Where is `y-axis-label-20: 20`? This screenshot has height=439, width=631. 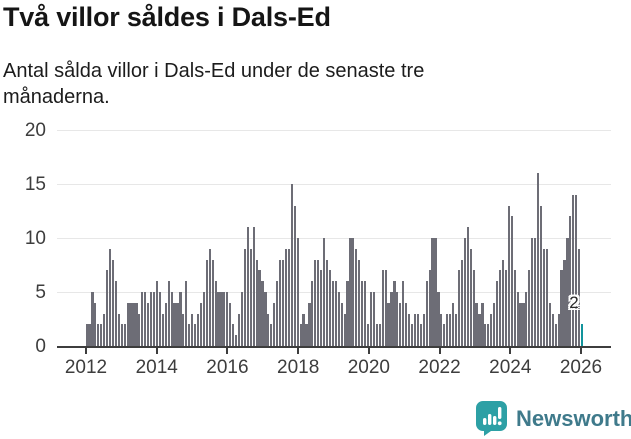
y-axis-label-20: 20 is located at coordinates (35, 130).